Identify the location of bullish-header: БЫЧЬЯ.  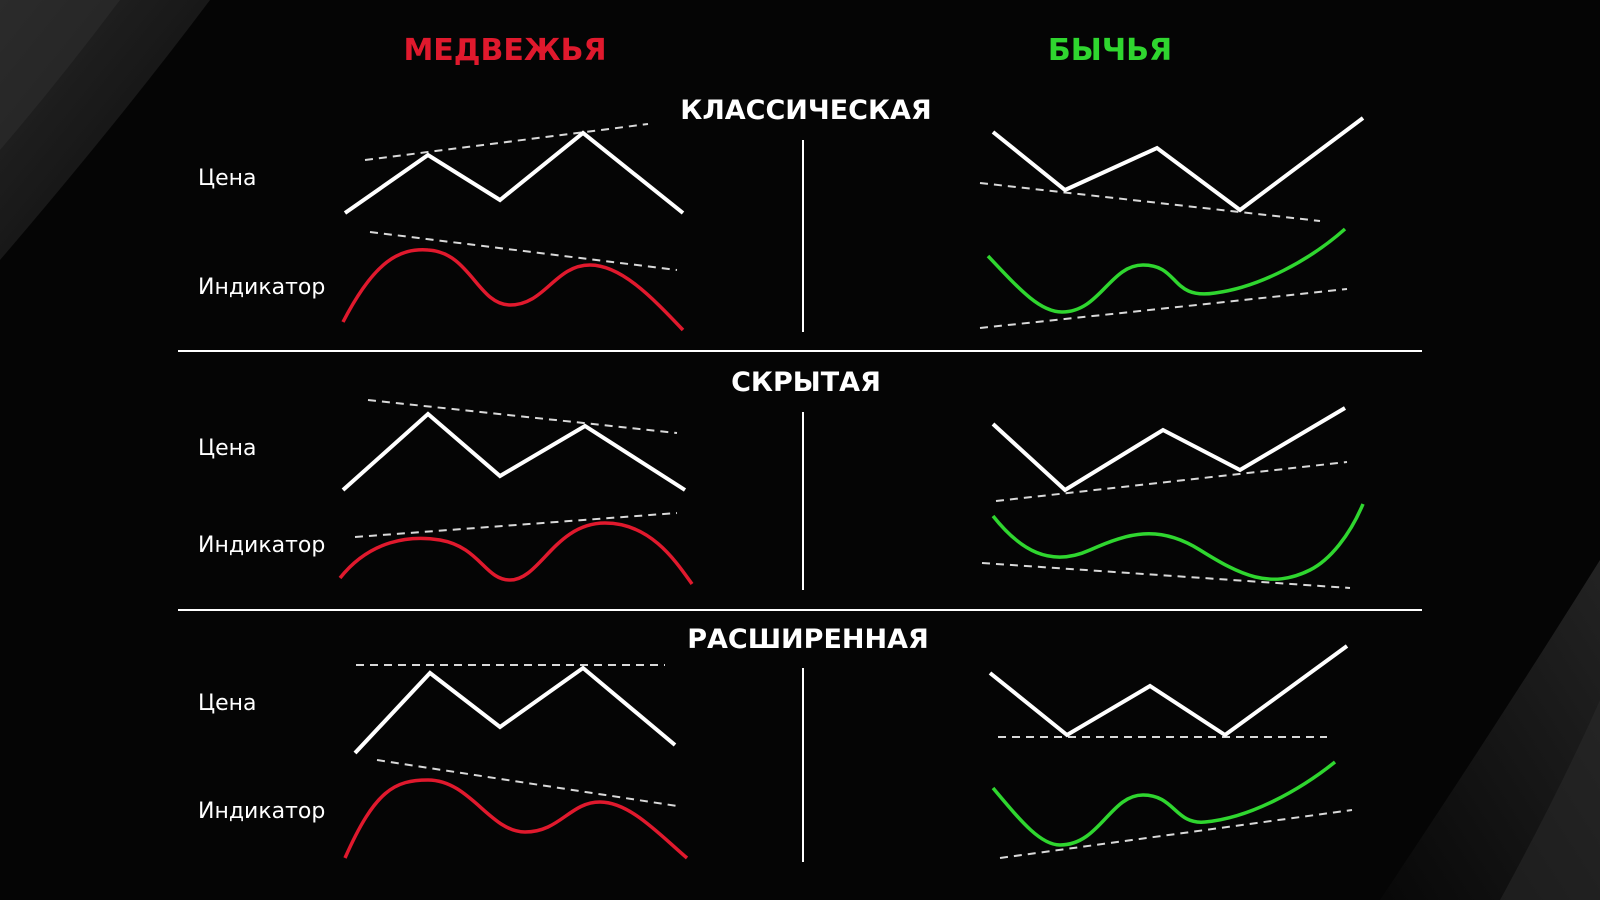
(1110, 50).